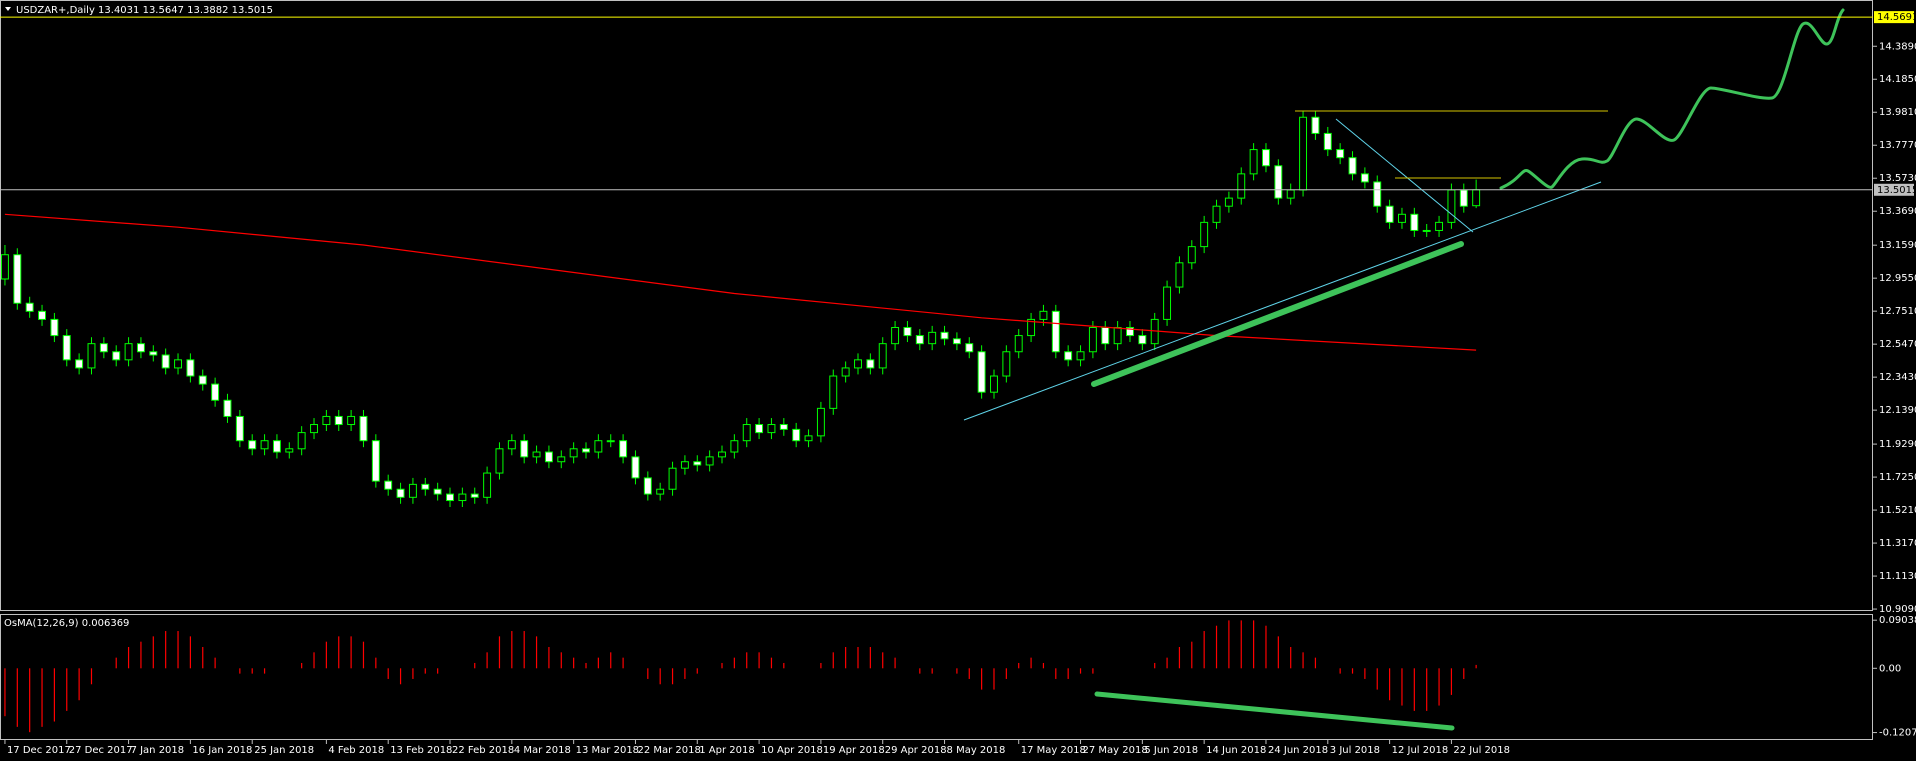  Describe the element at coordinates (1897, 178) in the screenshot. I see `y-tick-label: 13.5730` at that location.